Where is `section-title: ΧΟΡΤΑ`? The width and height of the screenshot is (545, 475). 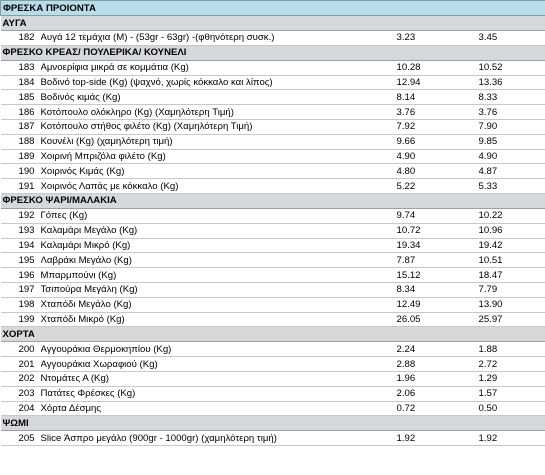
section-title: ΧΟΡΤΑ is located at coordinates (272, 334).